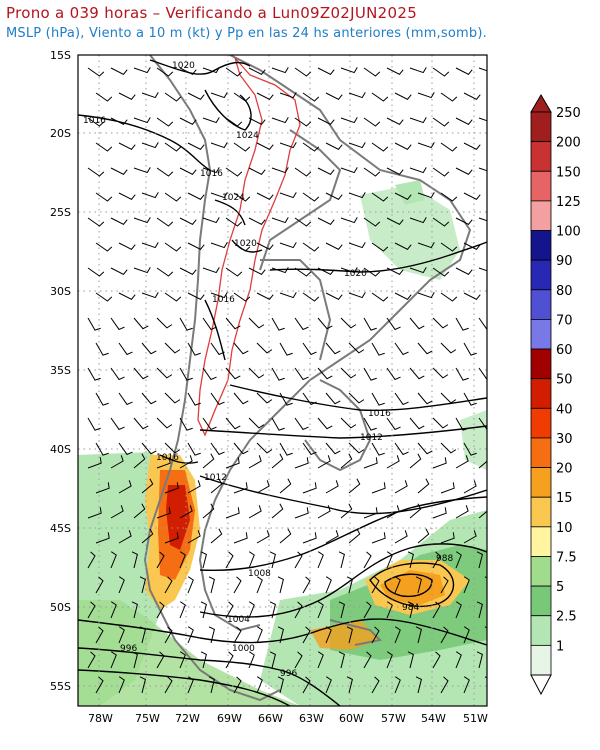 This screenshot has width=600, height=750. What do you see at coordinates (568, 232) in the screenshot?
I see `colorbar-label: 100` at bounding box center [568, 232].